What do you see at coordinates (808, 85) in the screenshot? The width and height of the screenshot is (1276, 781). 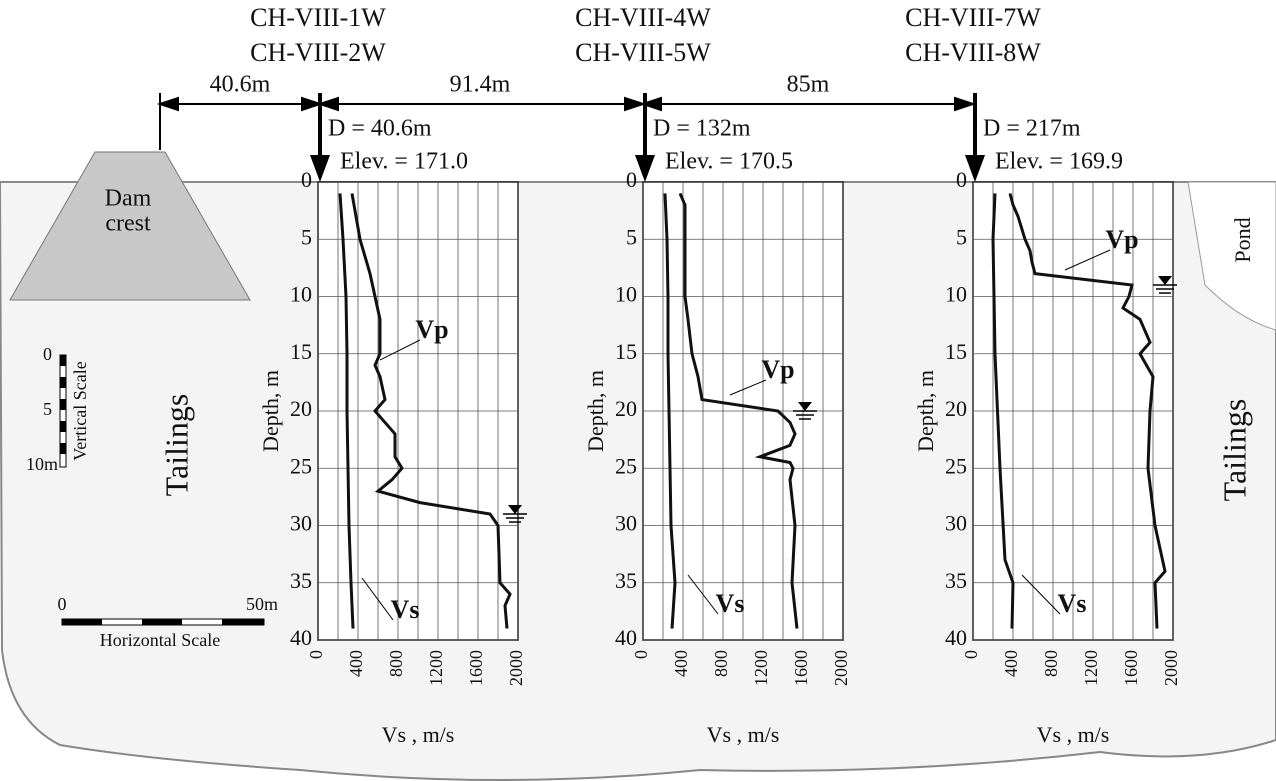 I see `distance: 85m` at bounding box center [808, 85].